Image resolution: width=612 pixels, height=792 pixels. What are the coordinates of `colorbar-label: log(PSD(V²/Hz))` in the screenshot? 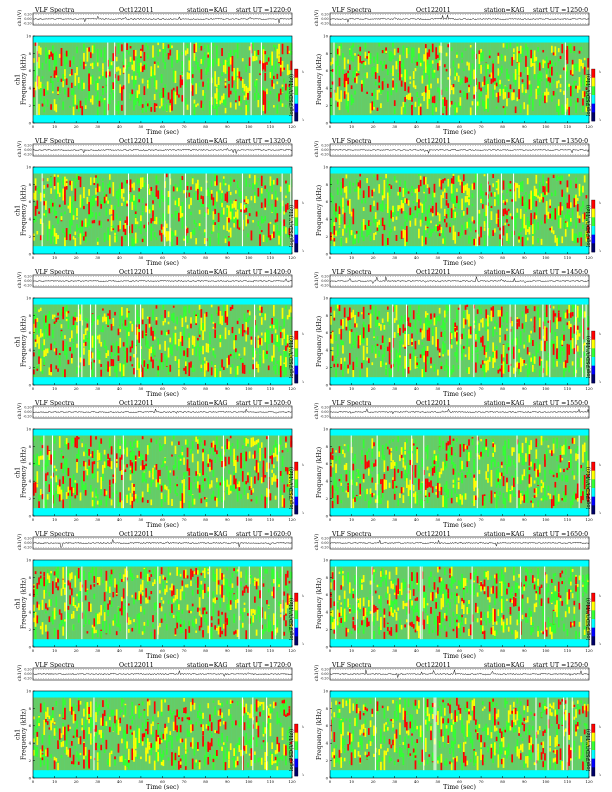 It's located at (291, 226).